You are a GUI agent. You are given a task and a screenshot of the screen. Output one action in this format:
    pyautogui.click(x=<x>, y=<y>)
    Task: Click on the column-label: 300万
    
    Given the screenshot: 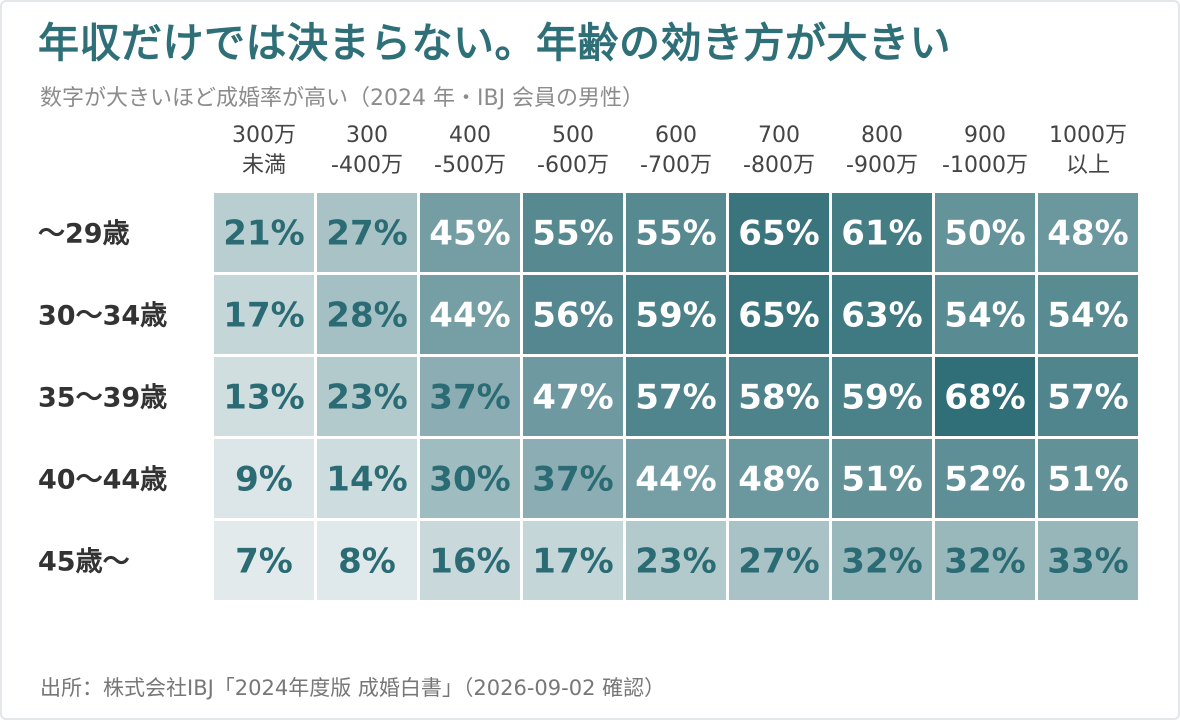 What is the action you would take?
    pyautogui.click(x=264, y=135)
    